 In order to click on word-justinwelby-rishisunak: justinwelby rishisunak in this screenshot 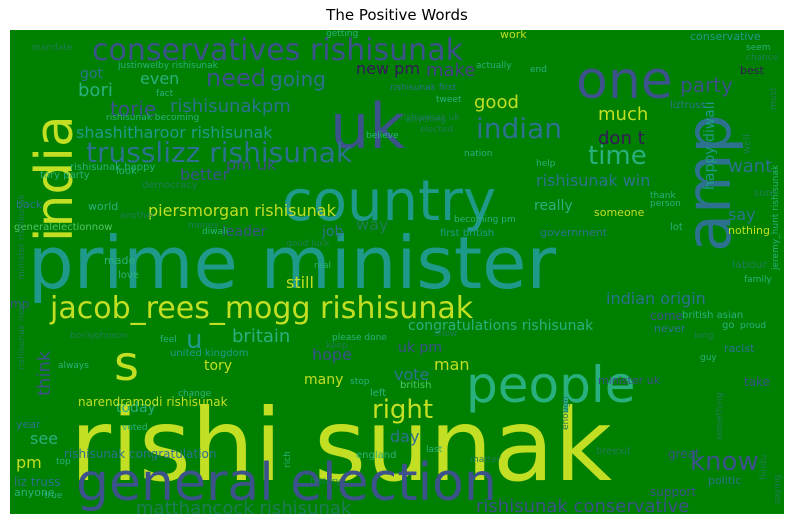, I will do `click(168, 66)`.